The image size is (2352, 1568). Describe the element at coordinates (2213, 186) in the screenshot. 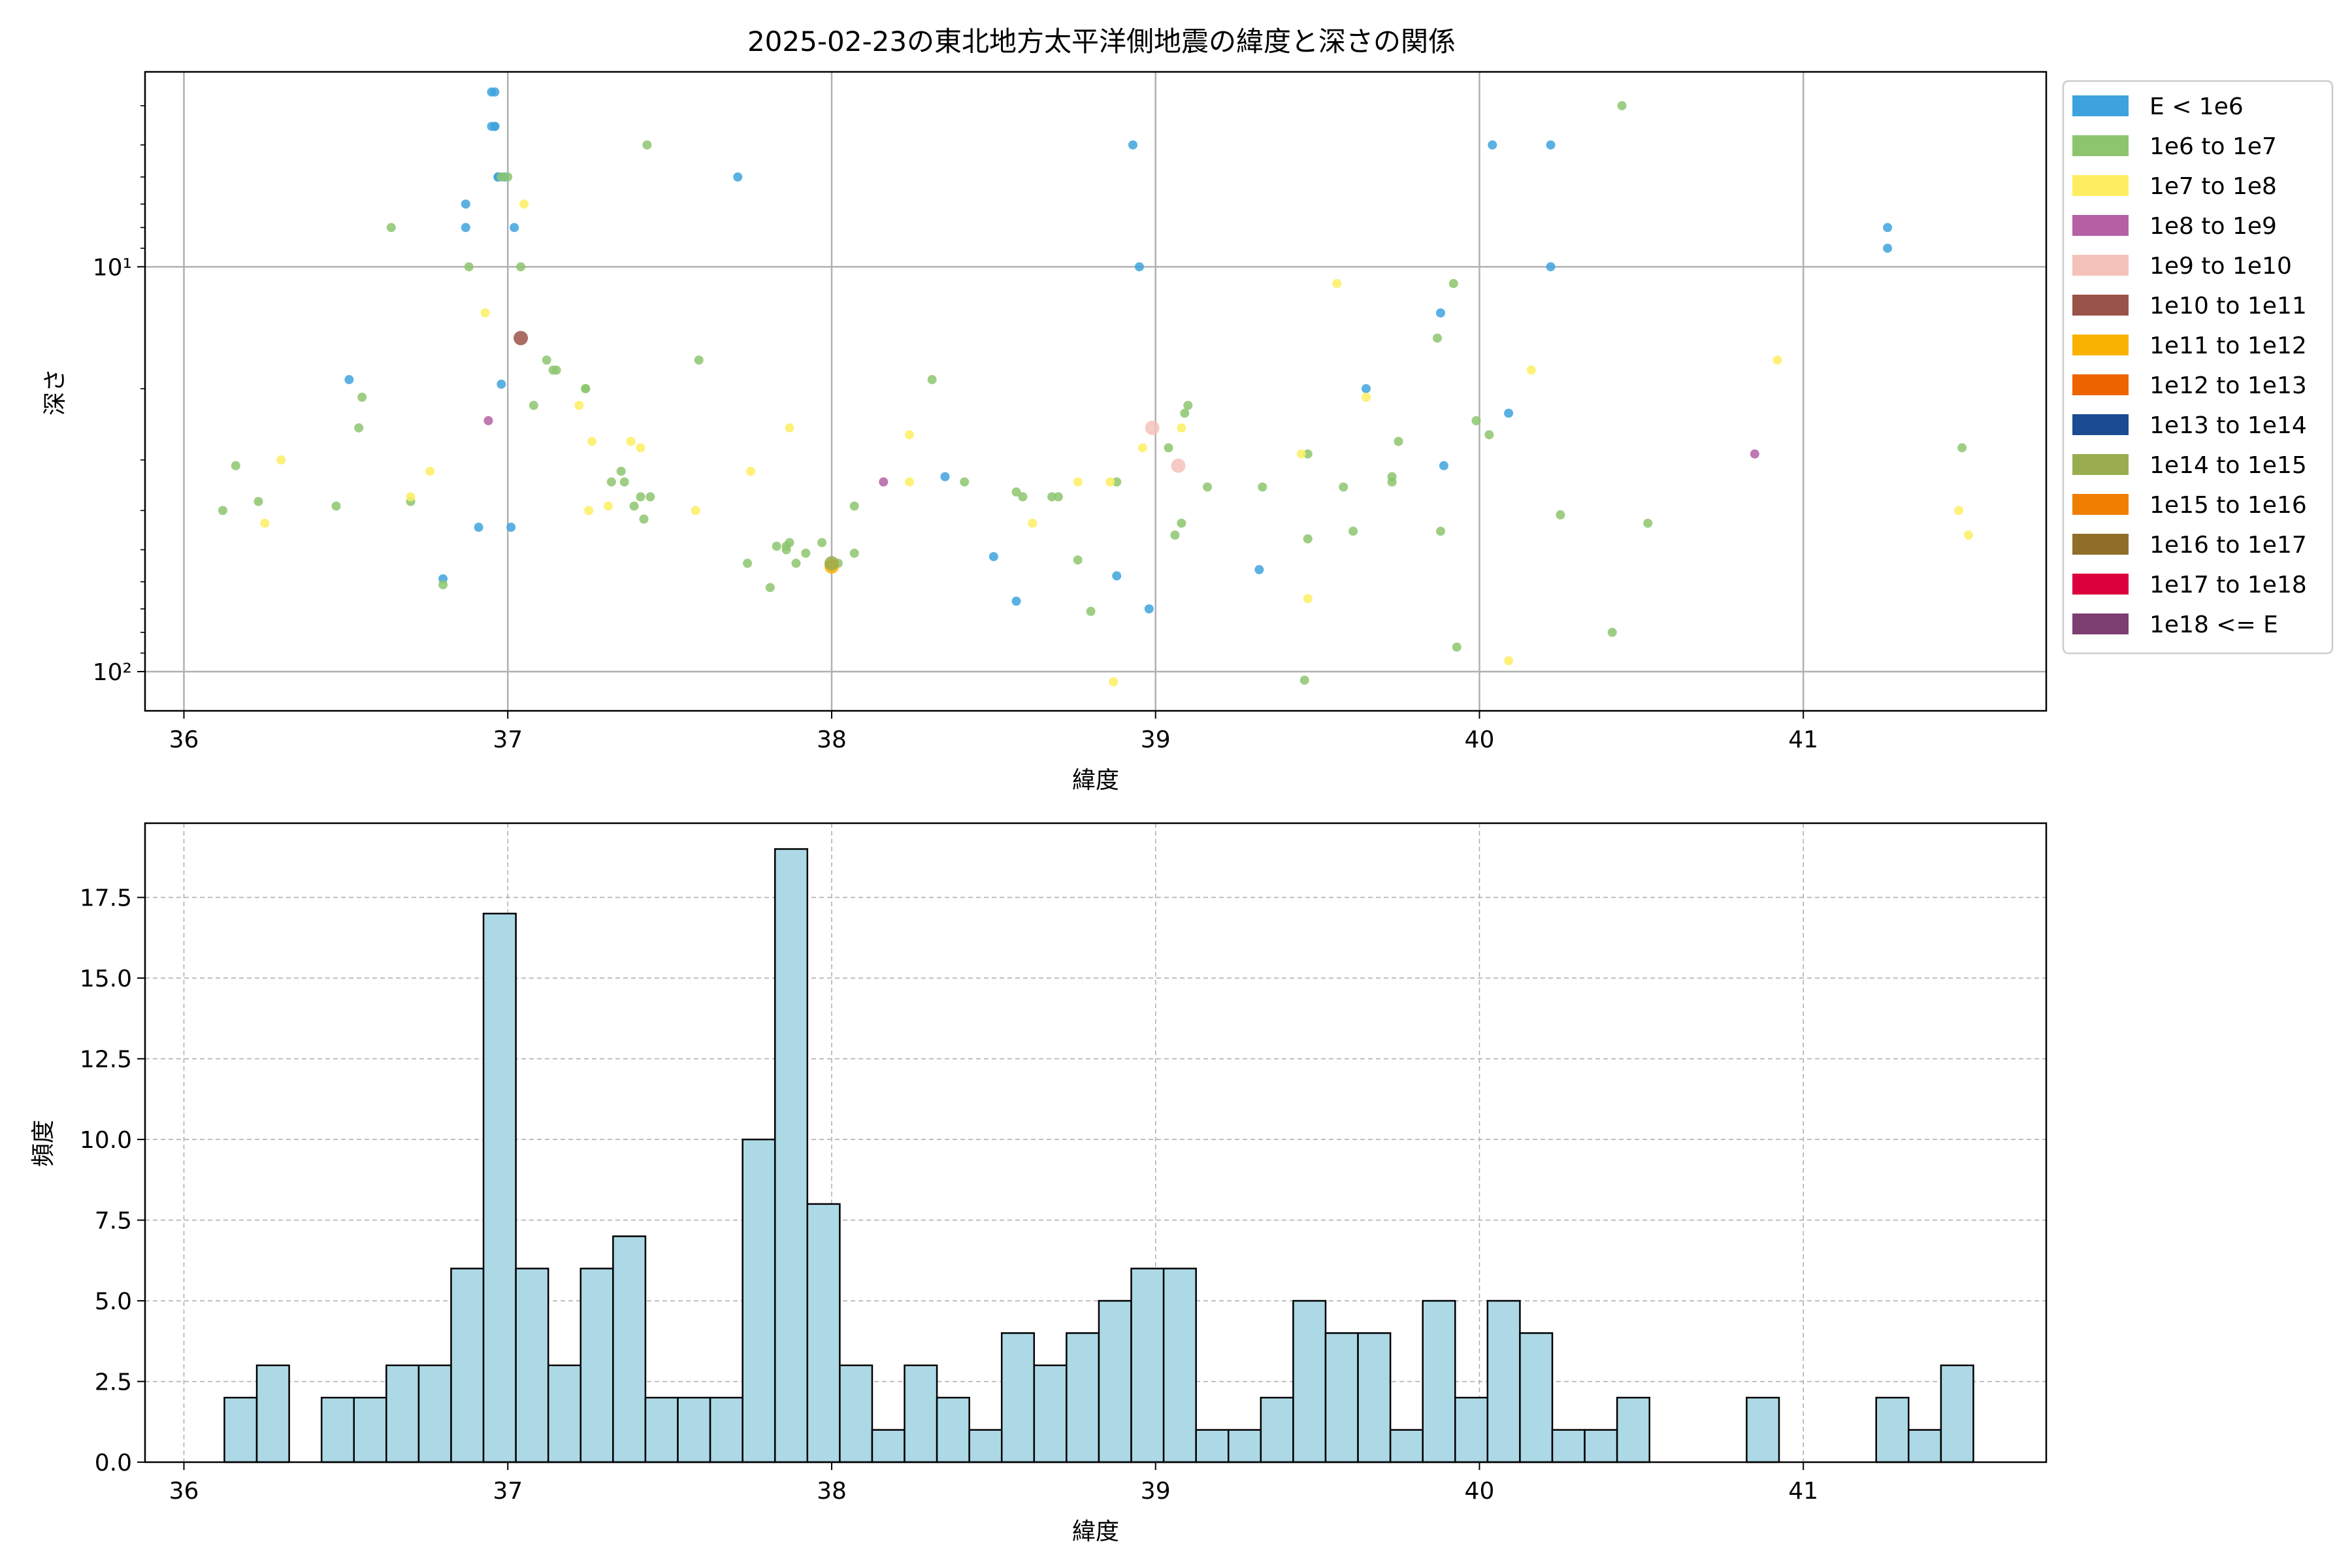

I see `legend-label: 1e7 to 1e8` at that location.